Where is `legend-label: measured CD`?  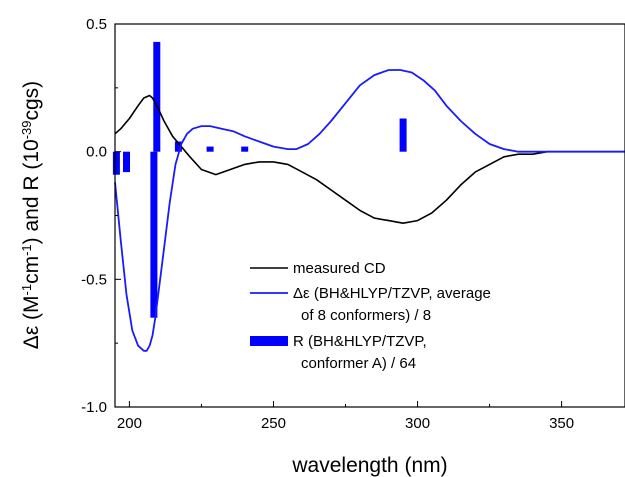 legend-label: measured CD is located at coordinates (339, 268).